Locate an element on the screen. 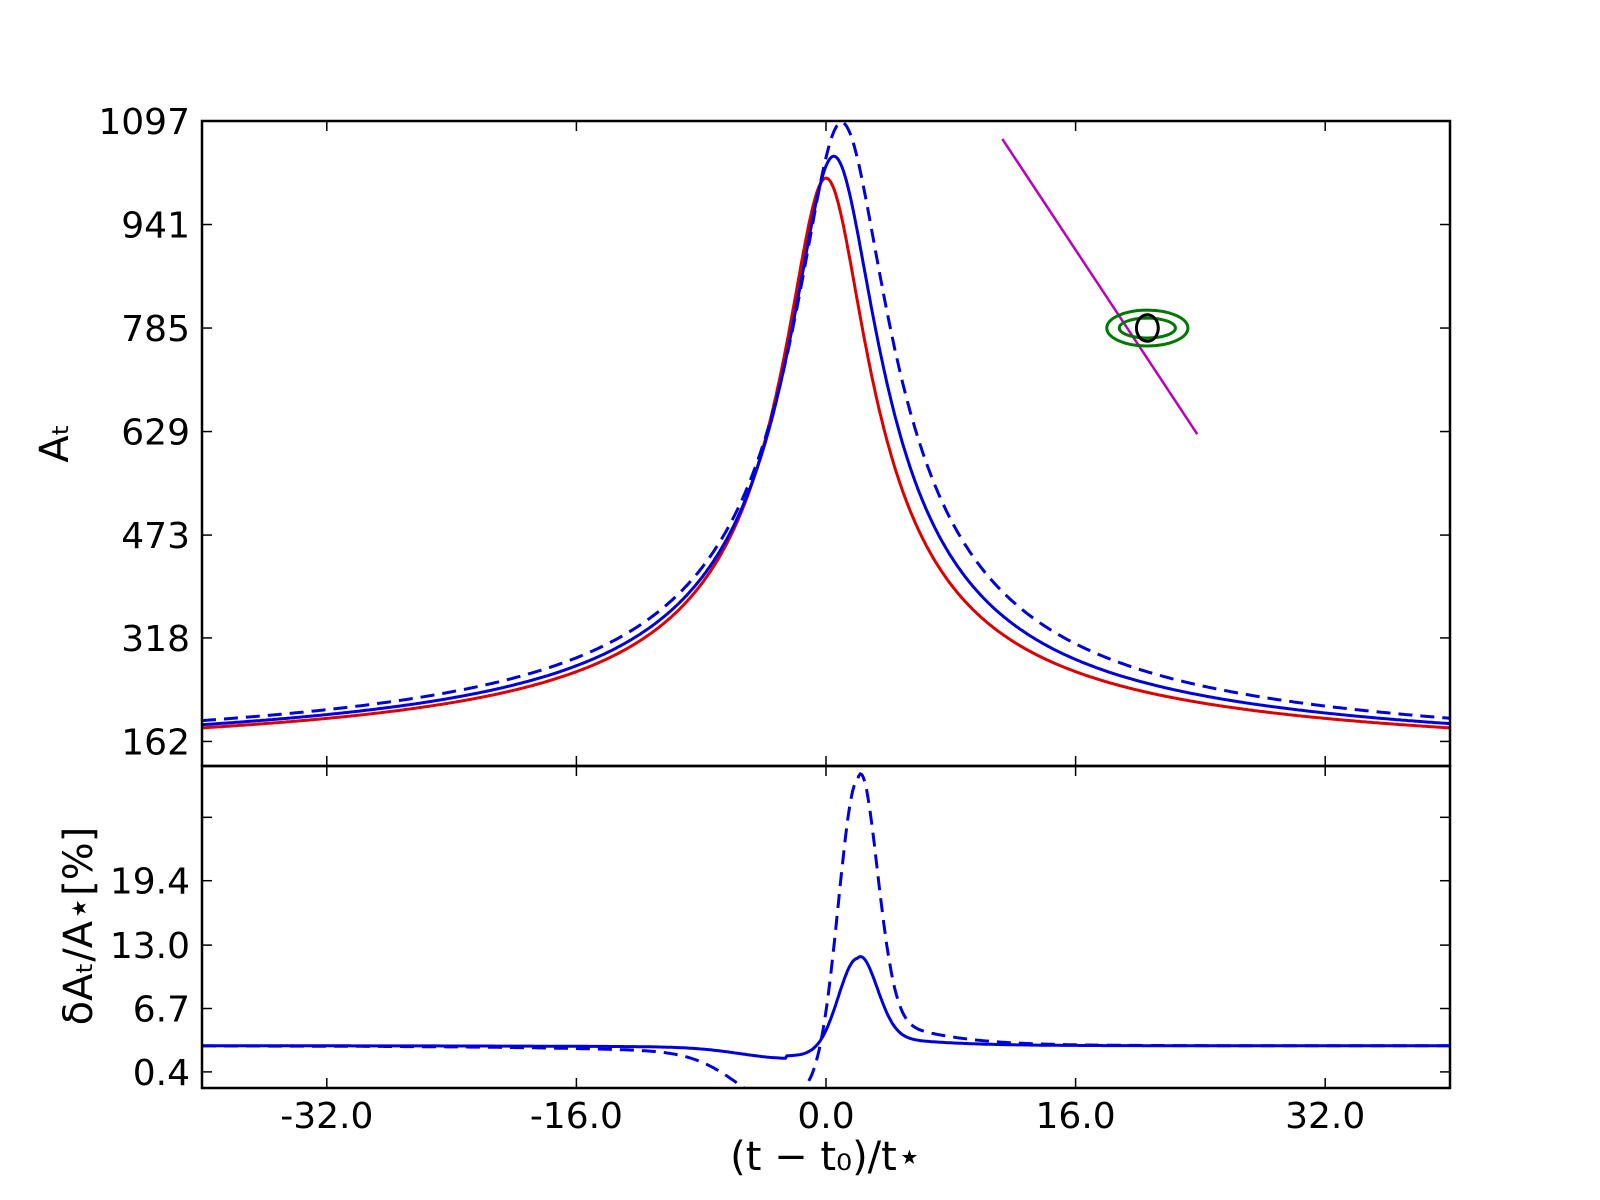 This screenshot has height=1200, width=1600. top-ytick-label: 318 is located at coordinates (155, 639).